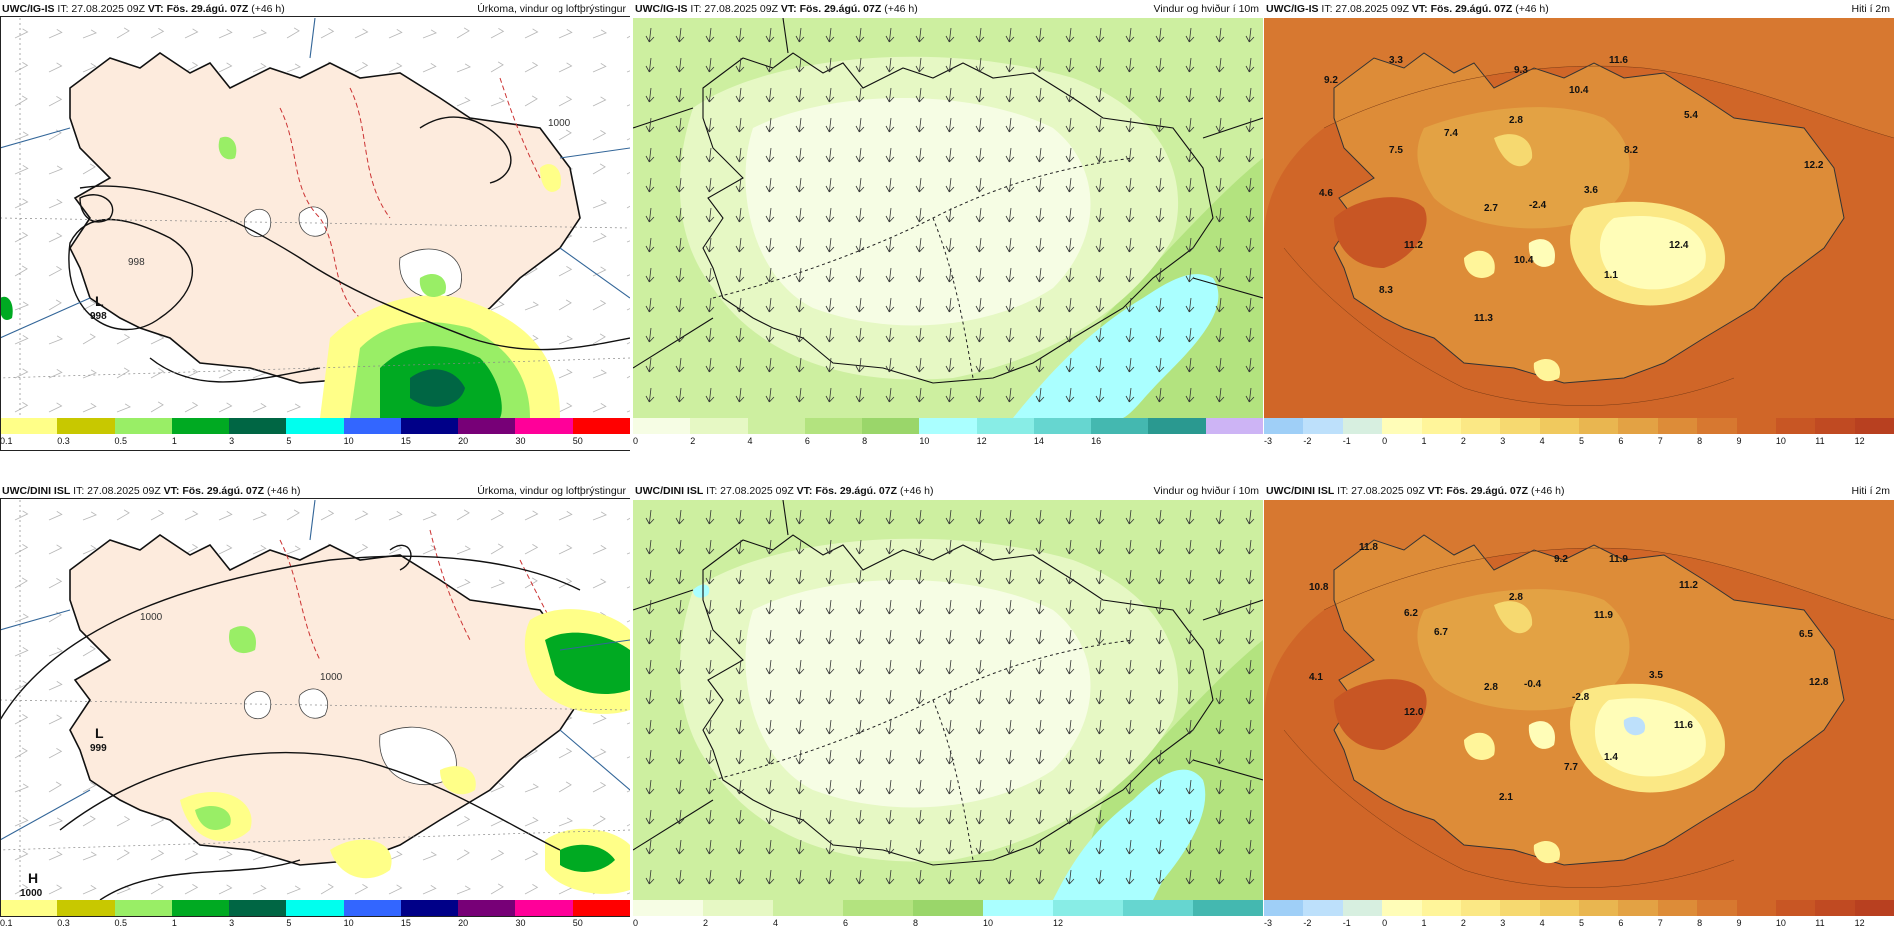  I want to click on temperature-value-label: 11.6, so click(1618, 60).